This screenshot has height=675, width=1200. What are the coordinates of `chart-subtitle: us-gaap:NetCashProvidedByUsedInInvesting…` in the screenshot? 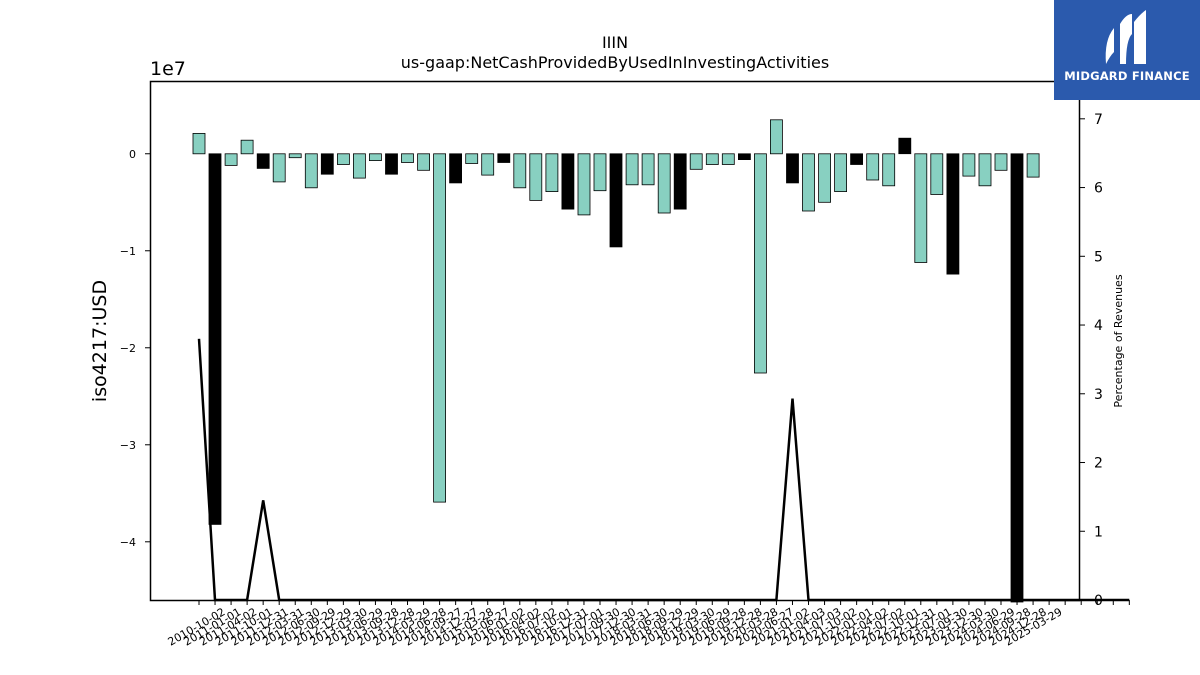 It's located at (615, 62).